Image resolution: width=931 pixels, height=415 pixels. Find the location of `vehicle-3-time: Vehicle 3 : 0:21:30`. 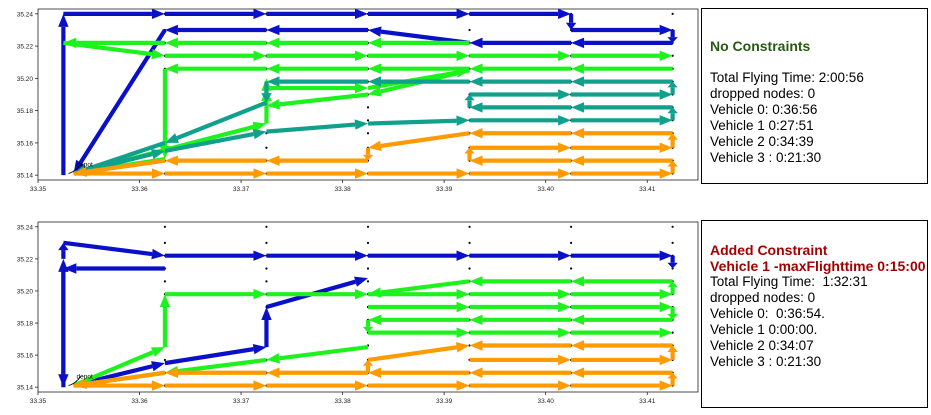

vehicle-3-time: Vehicle 3 : 0:21:30 is located at coordinates (766, 361).